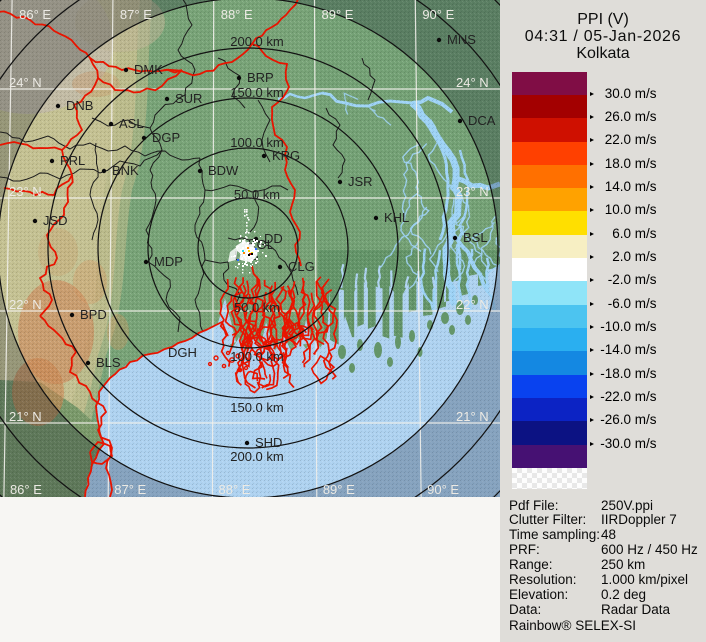  What do you see at coordinates (166, 137) in the screenshot?
I see `svg-text: DGP` at bounding box center [166, 137].